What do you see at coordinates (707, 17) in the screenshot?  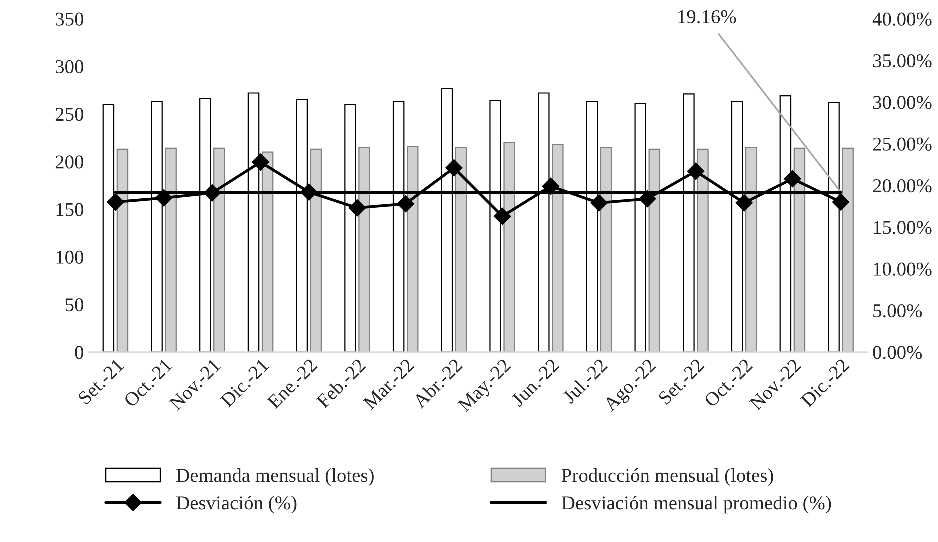 I see `annotation: 19.16%` at bounding box center [707, 17].